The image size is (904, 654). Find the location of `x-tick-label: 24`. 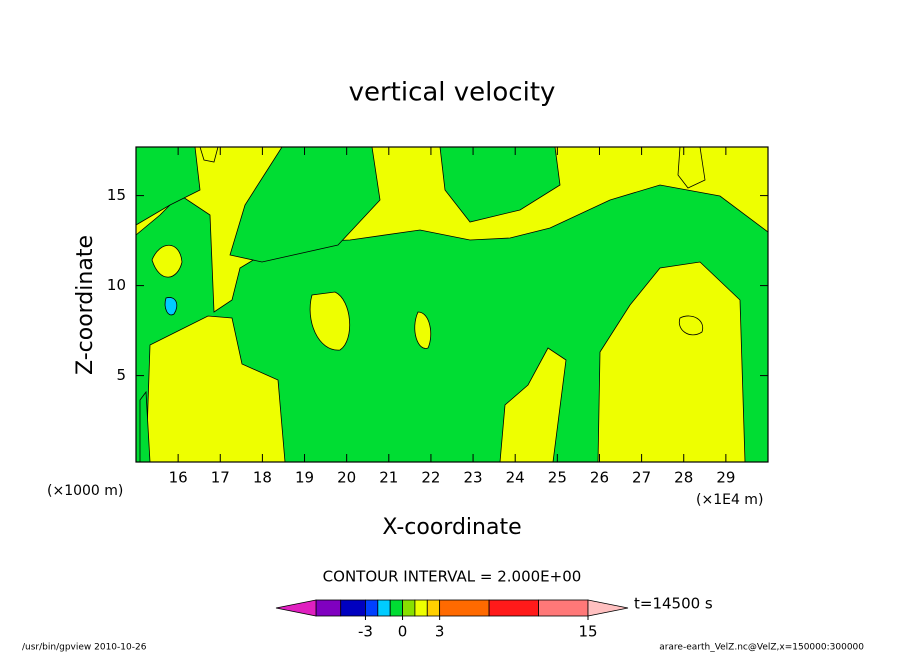

x-tick-label: 24 is located at coordinates (515, 478).